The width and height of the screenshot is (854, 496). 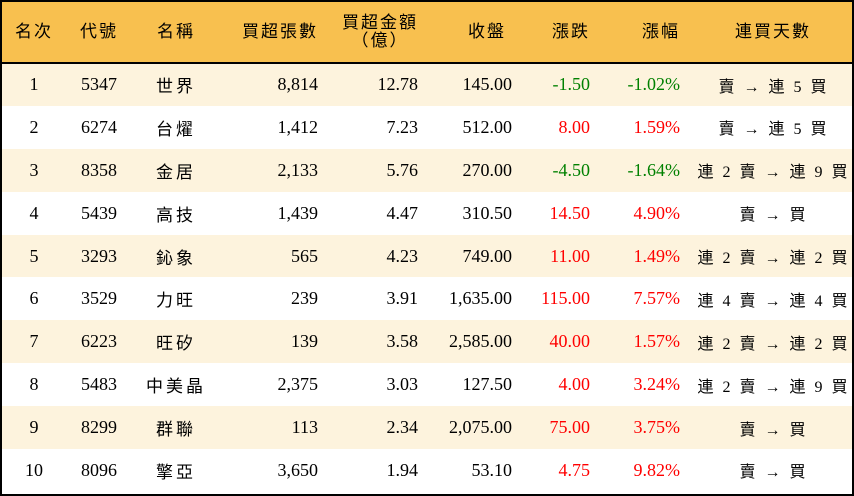 I want to click on cell-net-buy-lots: 1,439, so click(x=298, y=212).